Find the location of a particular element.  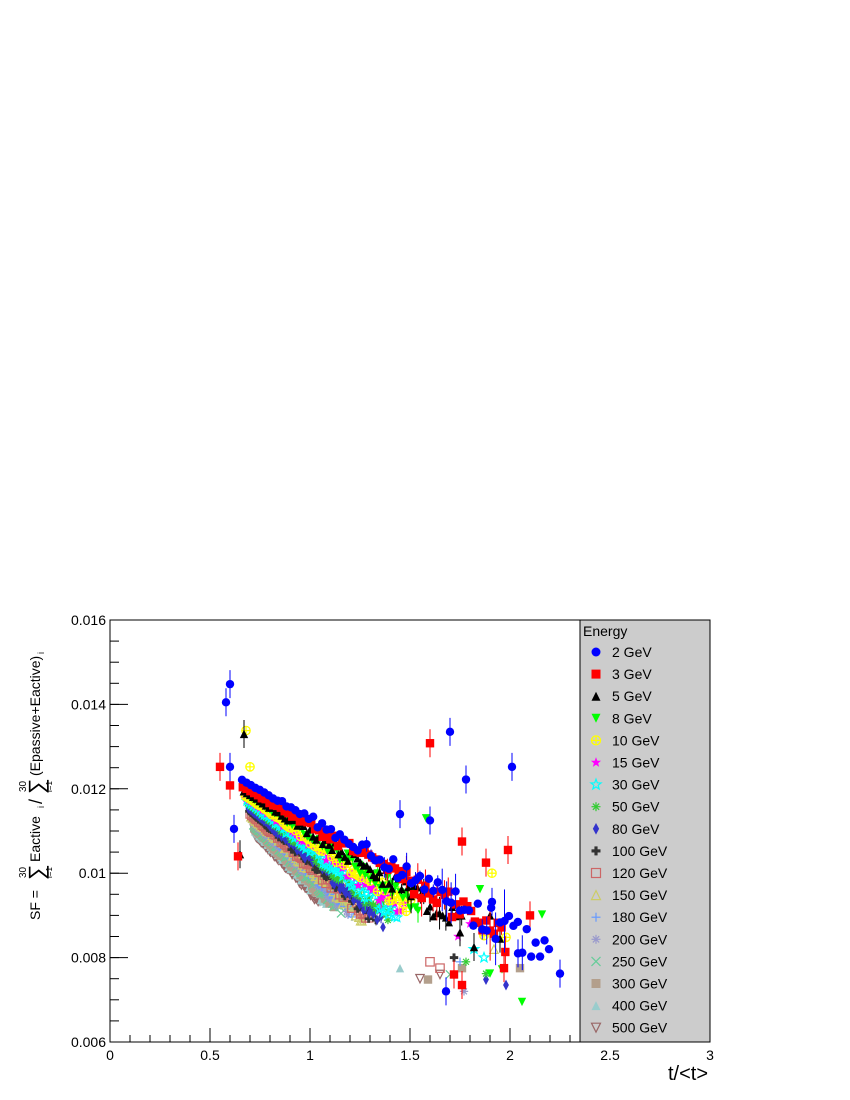

legend-entry: 120 GeV is located at coordinates (629, 873).